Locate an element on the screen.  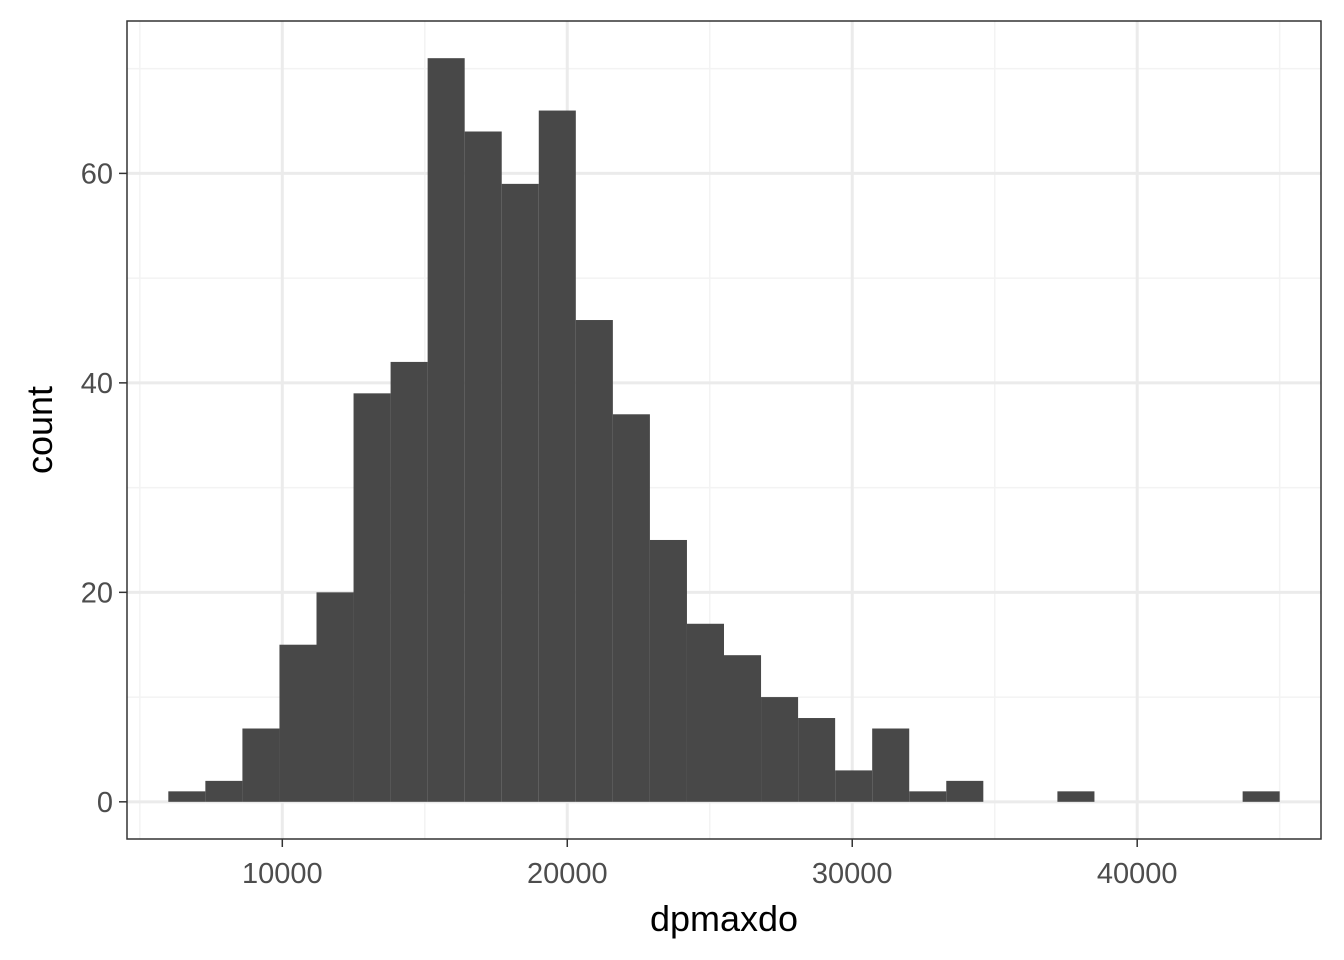
y-axis-ticks: 0 20 40 60 is located at coordinates (104, 488).